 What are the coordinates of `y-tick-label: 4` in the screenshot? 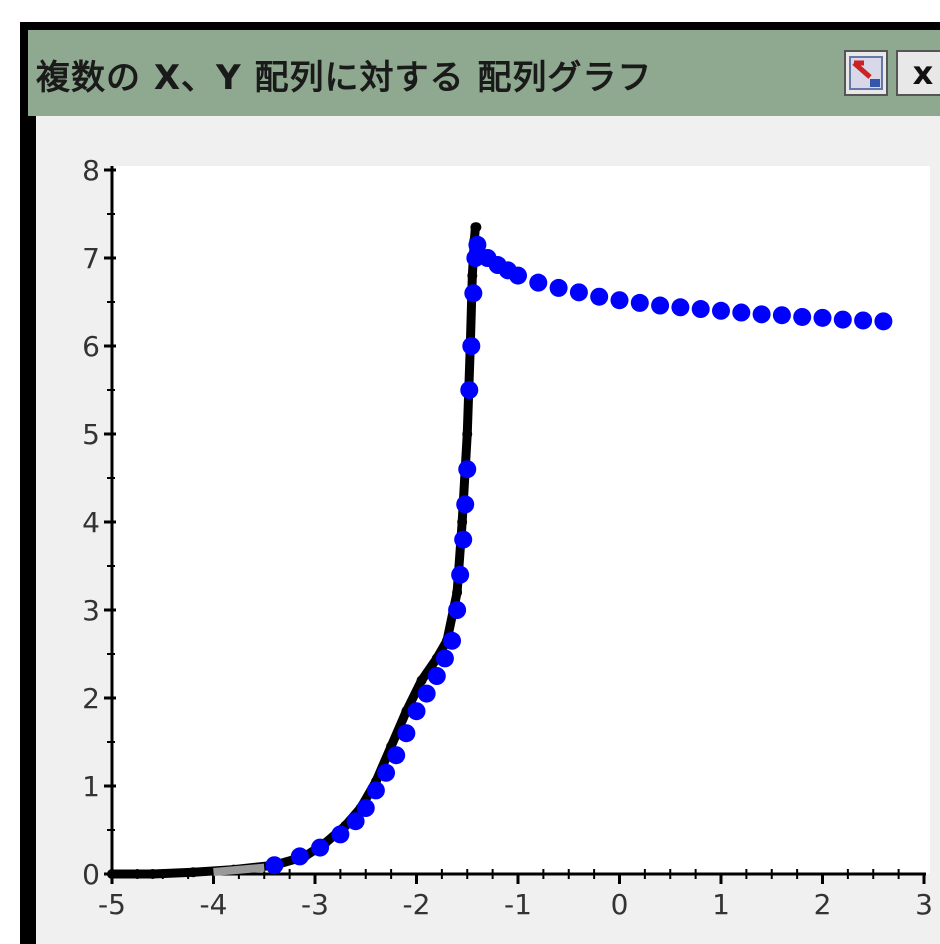 It's located at (91, 522).